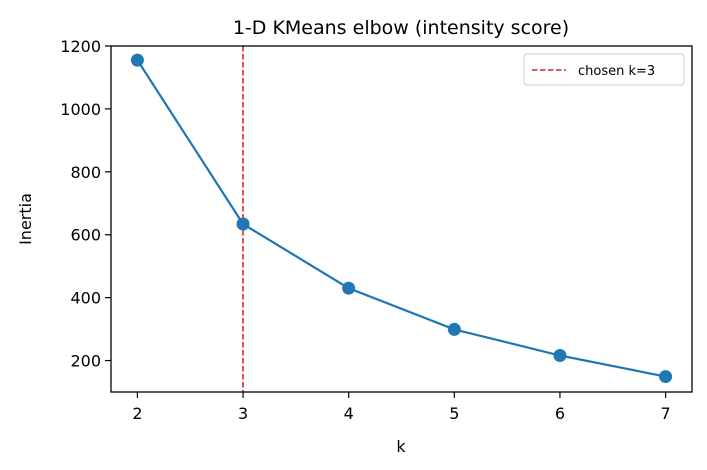 Image resolution: width=707 pixels, height=470 pixels. What do you see at coordinates (665, 413) in the screenshot?
I see `x-tick-label: 7` at bounding box center [665, 413].